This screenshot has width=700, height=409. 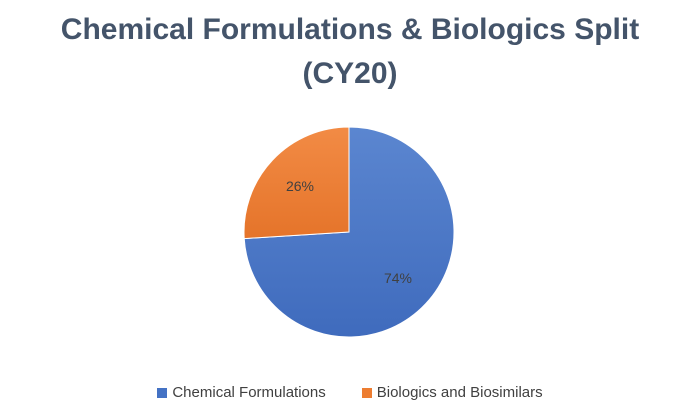 I want to click on slice-label-biologics-and-biosimilars: 26%, so click(x=300, y=186).